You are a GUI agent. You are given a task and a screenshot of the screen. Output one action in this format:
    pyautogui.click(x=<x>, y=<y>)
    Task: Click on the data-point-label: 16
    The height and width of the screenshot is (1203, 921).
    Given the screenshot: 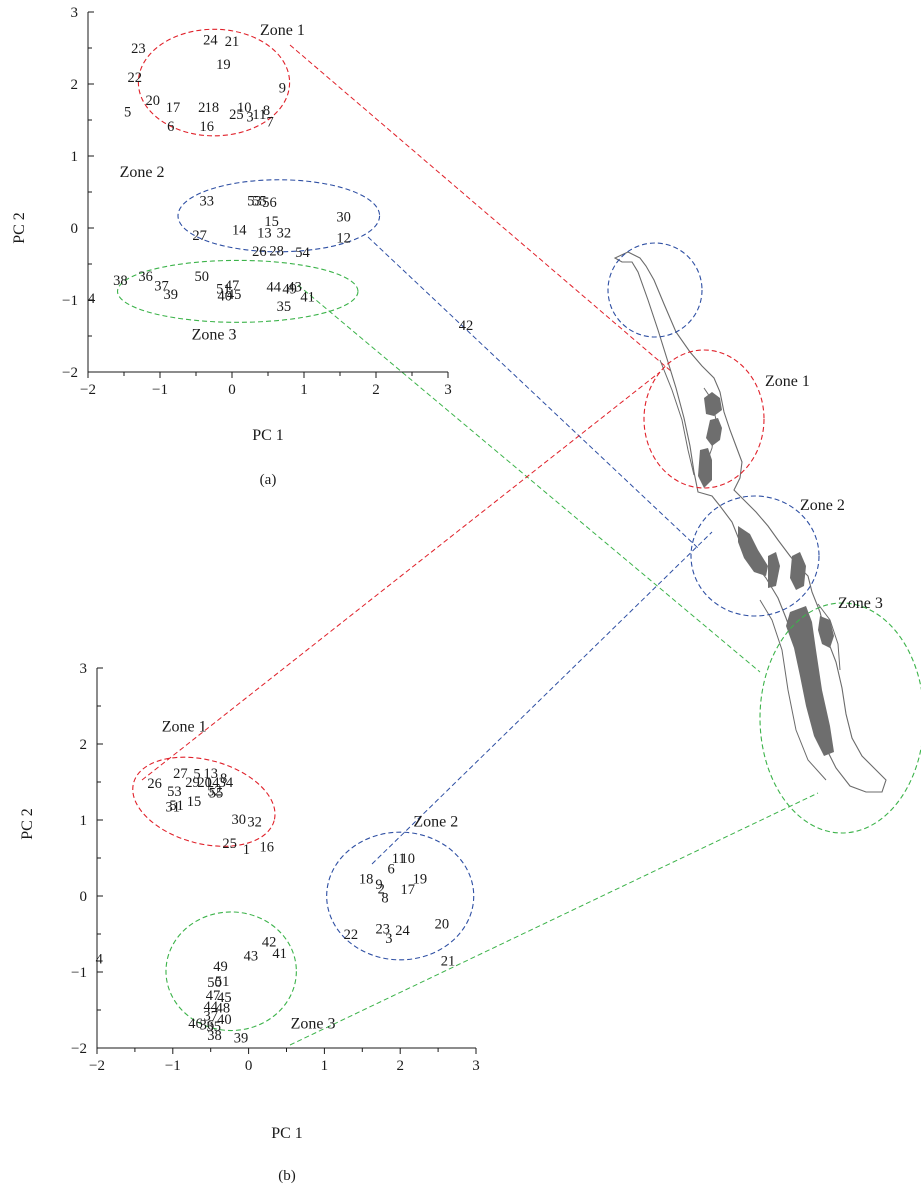 What is the action you would take?
    pyautogui.click(x=207, y=127)
    